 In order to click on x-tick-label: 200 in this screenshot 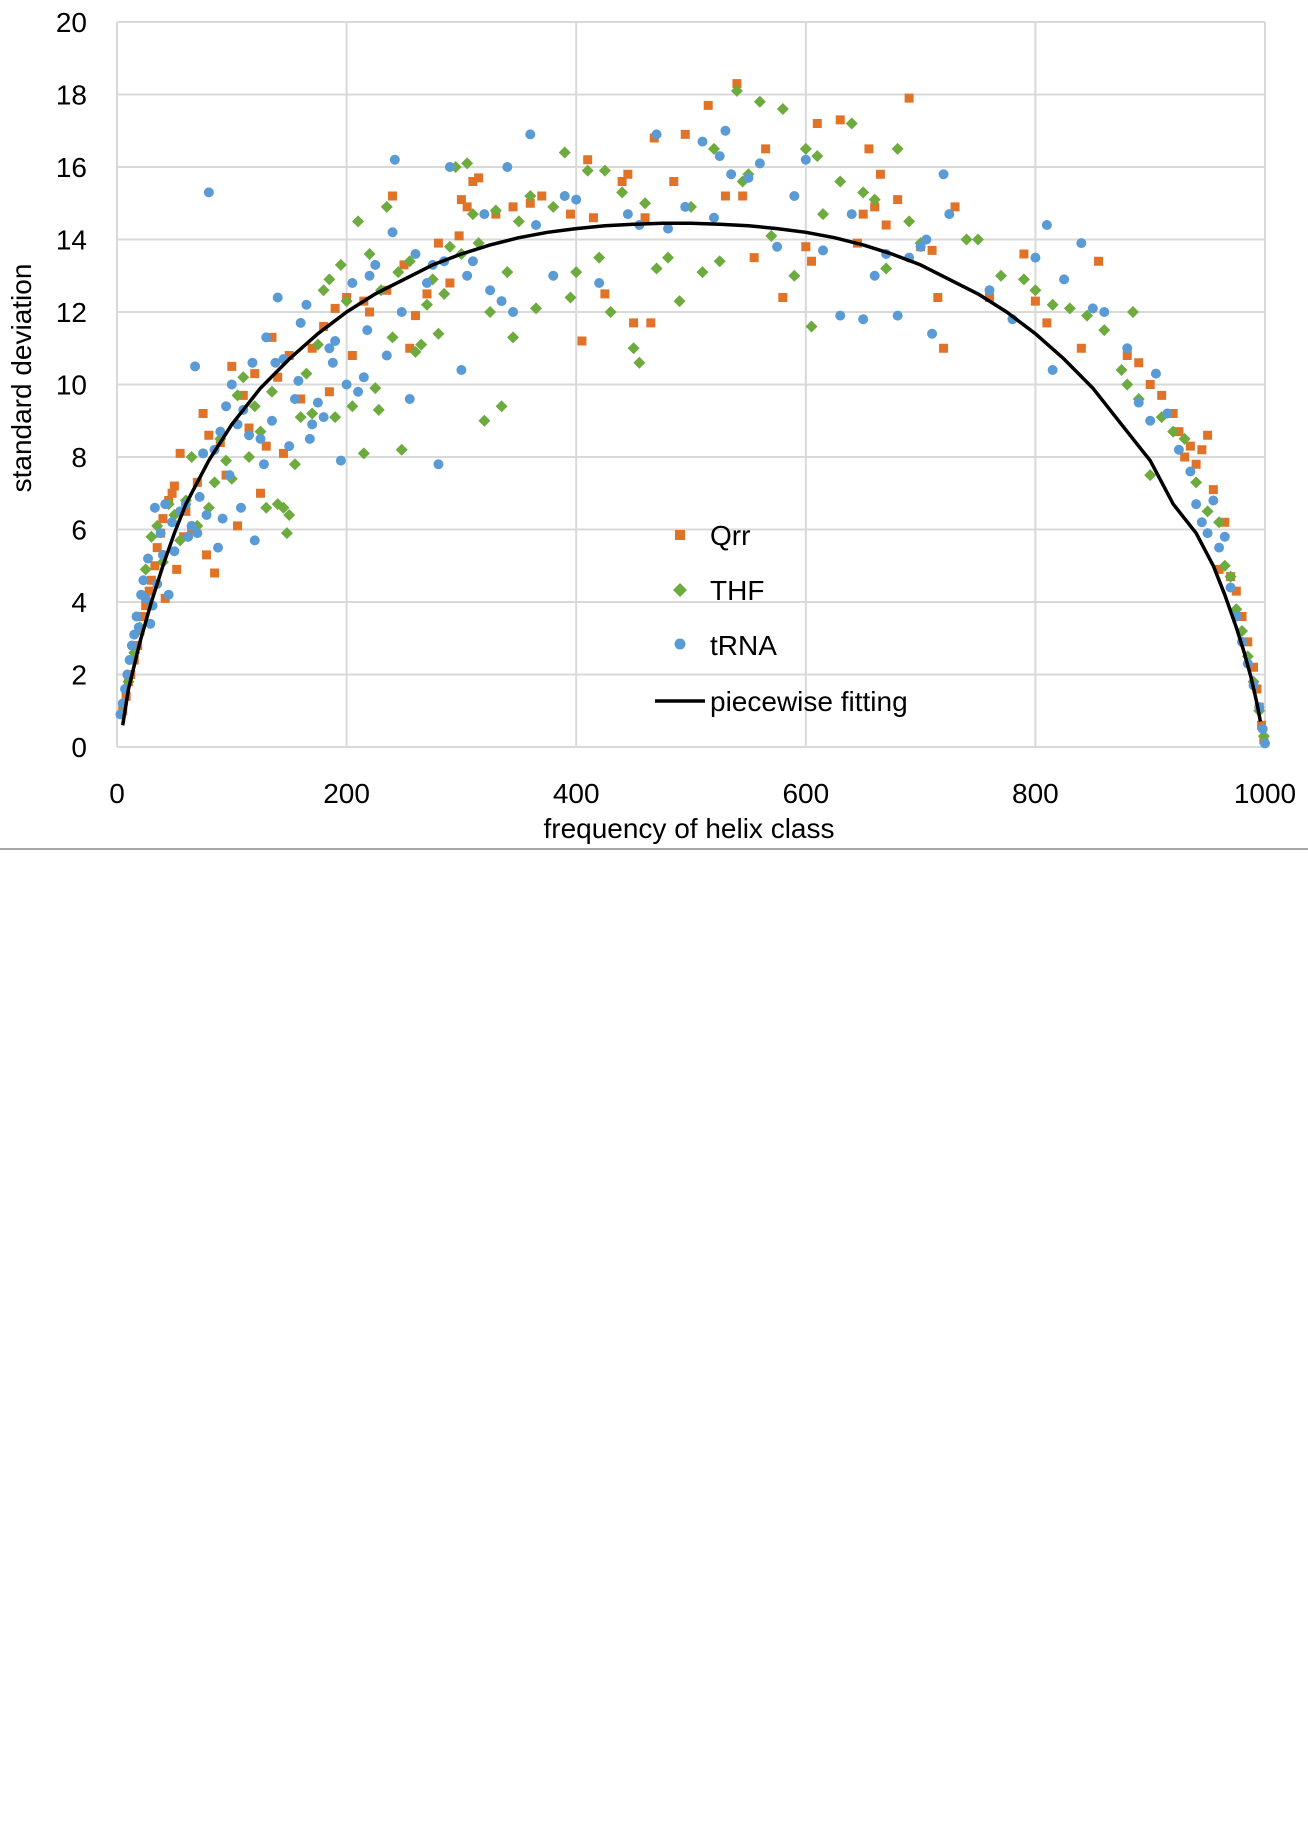, I will do `click(346, 793)`.